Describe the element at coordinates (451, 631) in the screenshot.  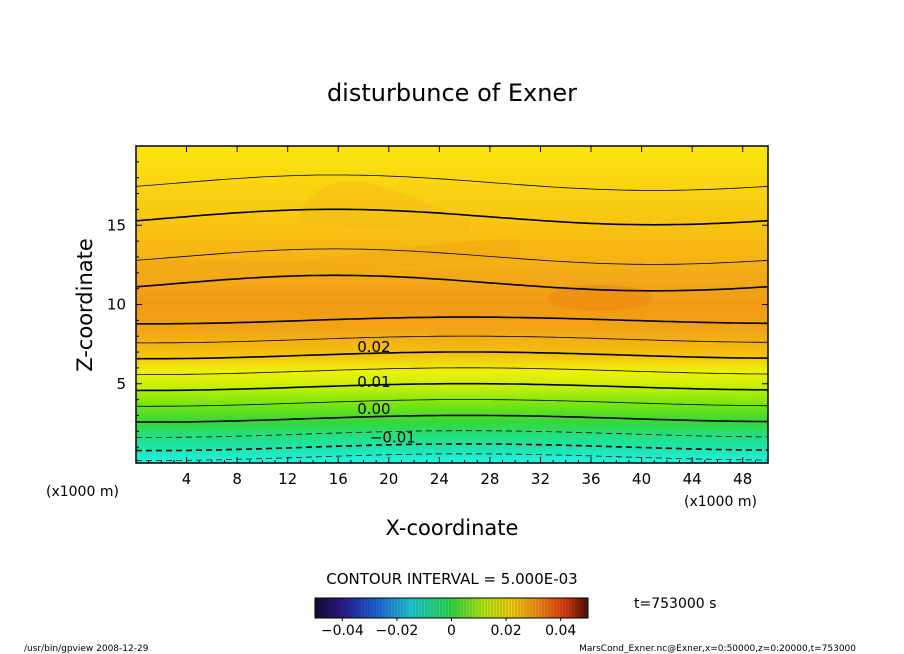
I see `colorbar-tick-label: 0` at that location.